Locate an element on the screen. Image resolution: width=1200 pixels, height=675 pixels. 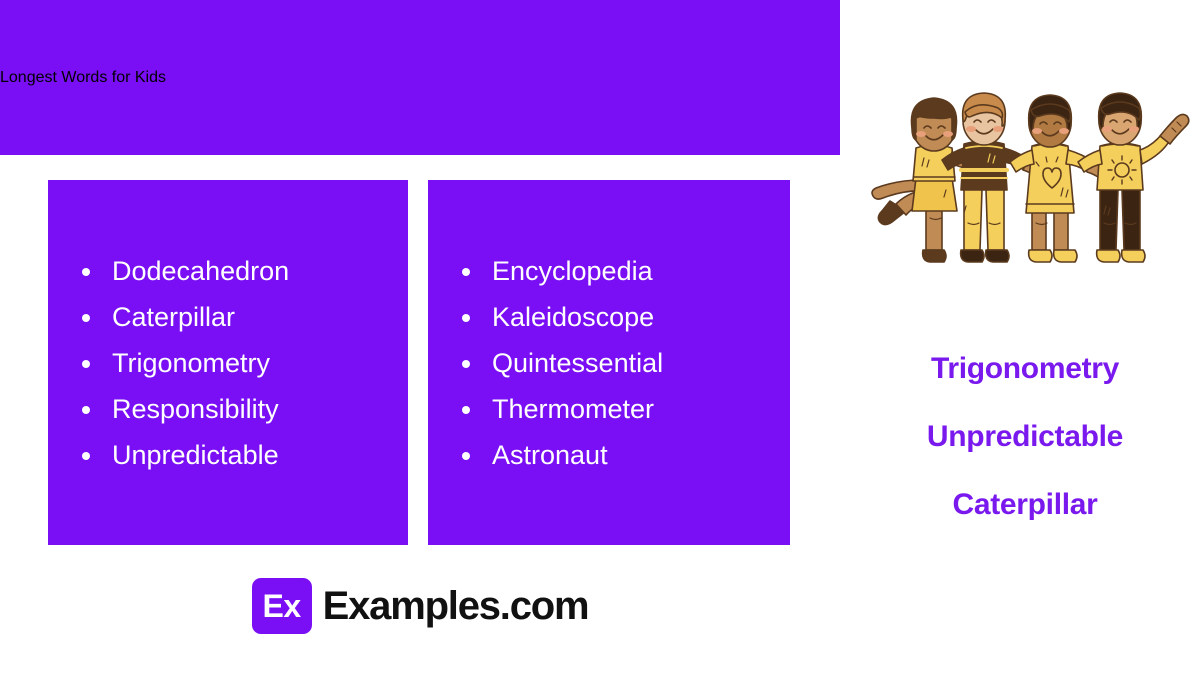
logo-mark-text: Ex is located at coordinates (282, 606).